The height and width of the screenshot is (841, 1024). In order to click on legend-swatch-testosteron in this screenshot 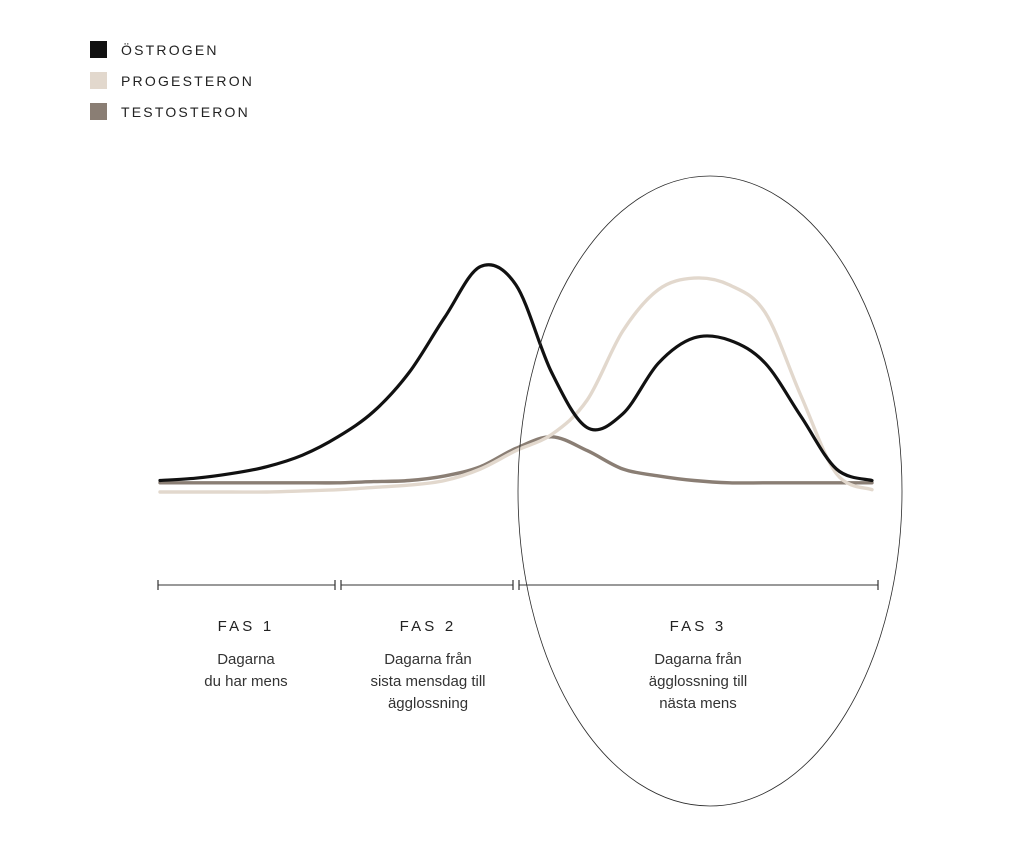, I will do `click(98, 111)`.